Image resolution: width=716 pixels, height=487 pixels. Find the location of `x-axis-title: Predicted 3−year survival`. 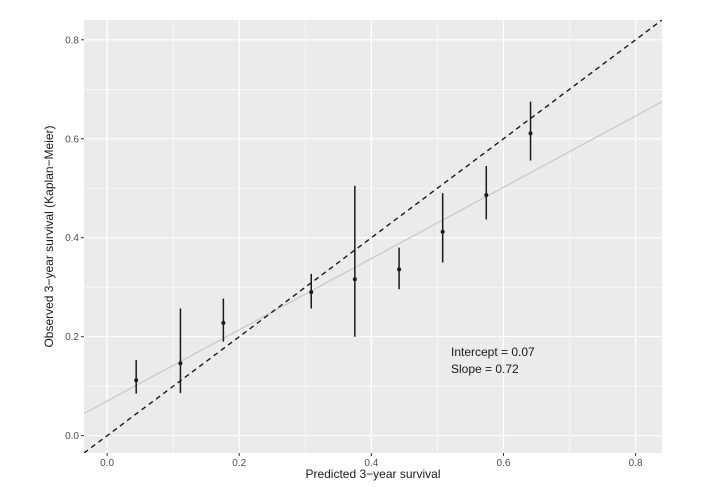

x-axis-title: Predicted 3−year survival is located at coordinates (372, 474).